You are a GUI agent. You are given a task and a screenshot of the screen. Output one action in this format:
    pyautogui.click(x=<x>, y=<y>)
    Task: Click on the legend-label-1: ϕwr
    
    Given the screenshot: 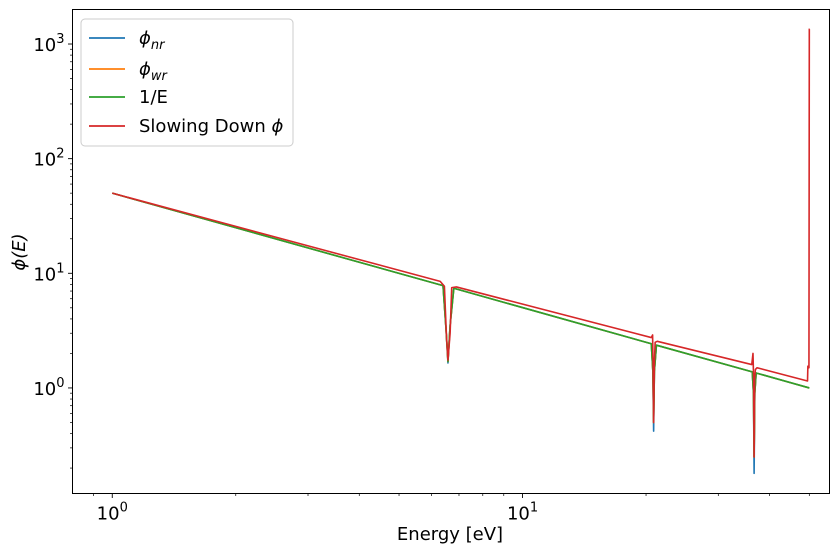 What is the action you would take?
    pyautogui.click(x=154, y=71)
    